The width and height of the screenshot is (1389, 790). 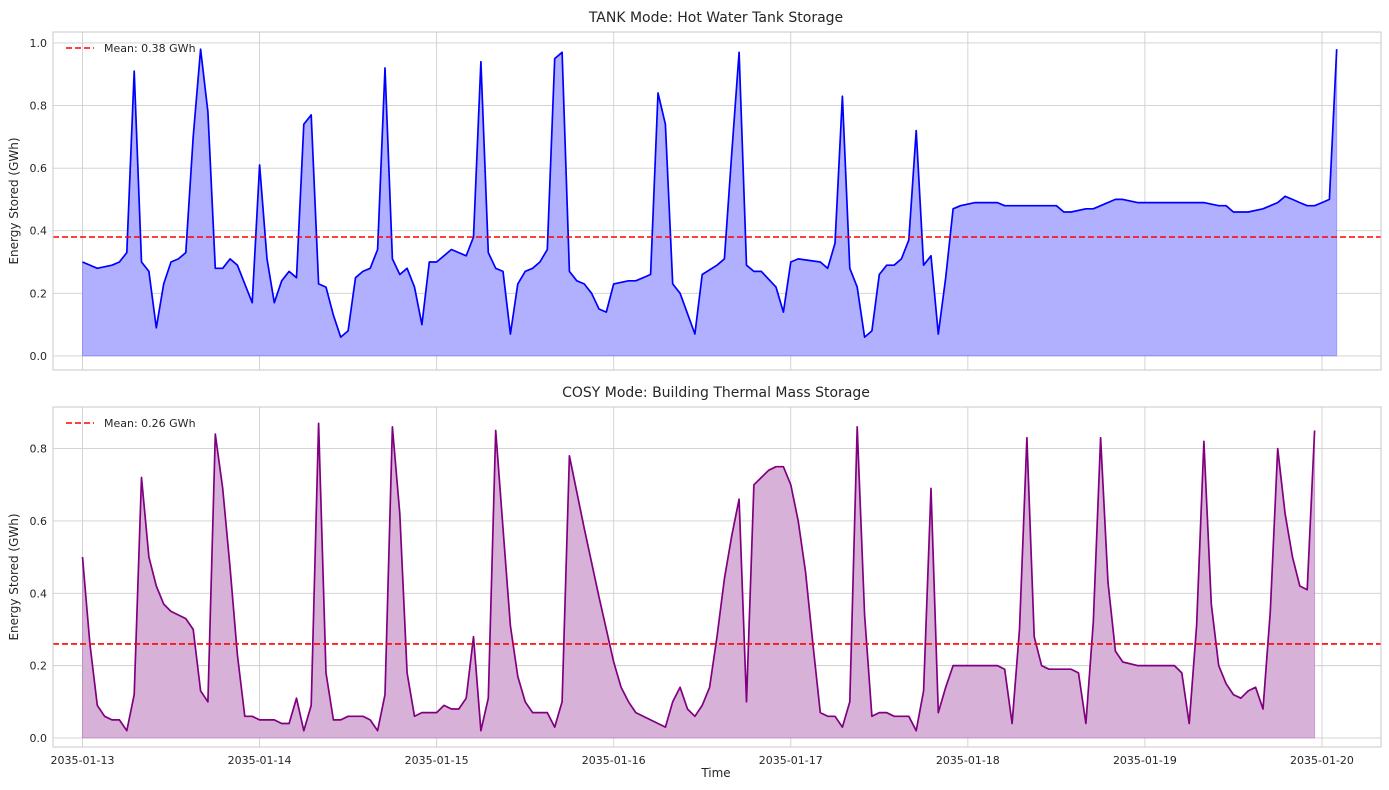 What do you see at coordinates (150, 423) in the screenshot?
I see `cosy-legend-label: Mean: 0.26 GWh` at bounding box center [150, 423].